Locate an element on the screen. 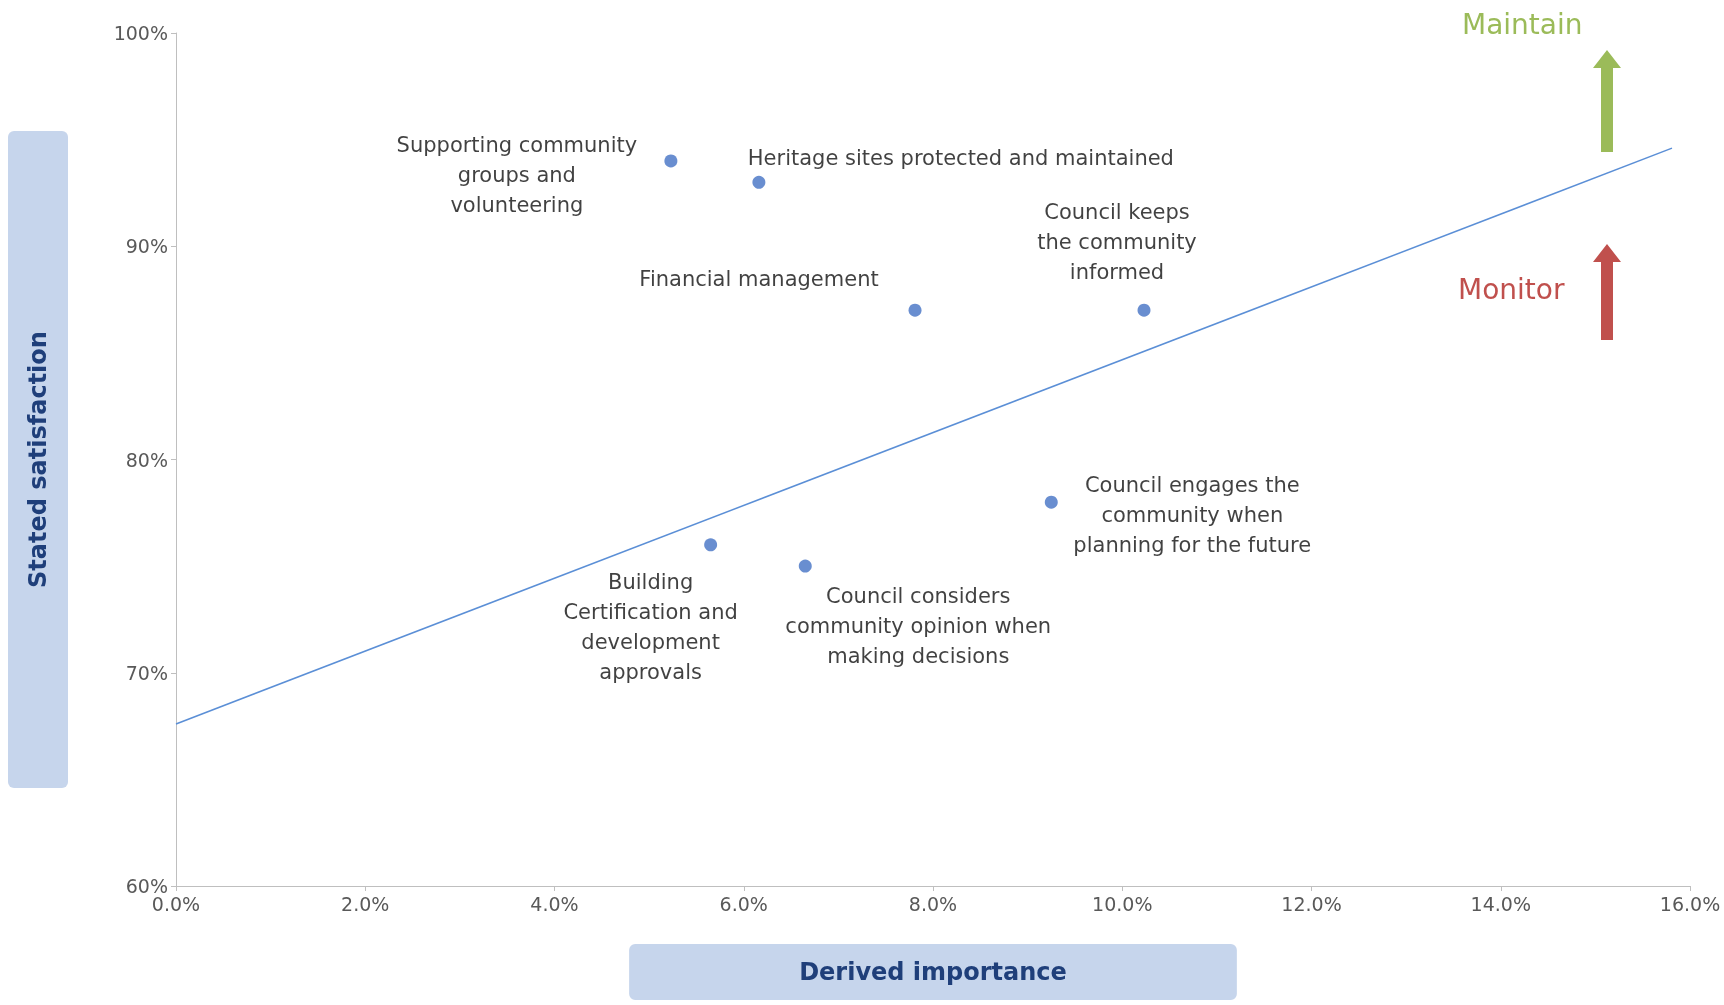 The height and width of the screenshot is (1005, 1724). annotation: Maintain is located at coordinates (1522, 25).